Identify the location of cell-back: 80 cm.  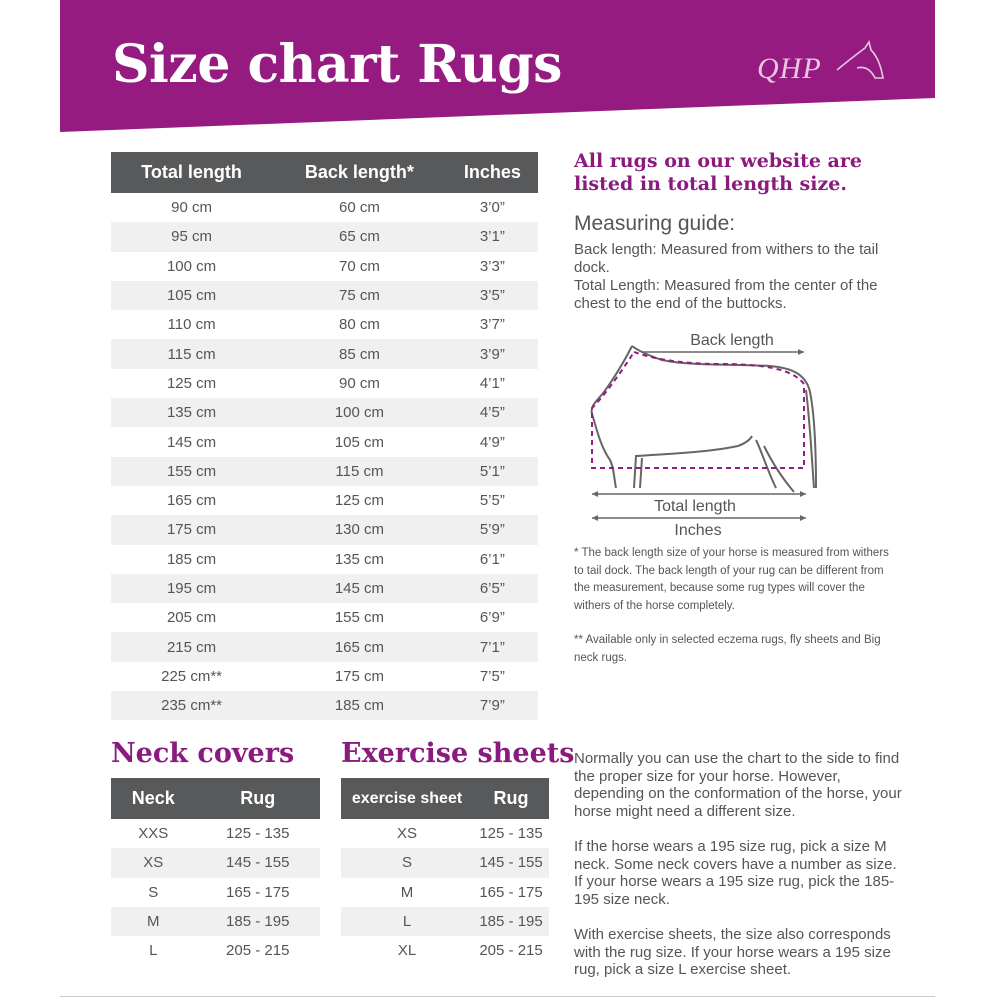
(359, 325).